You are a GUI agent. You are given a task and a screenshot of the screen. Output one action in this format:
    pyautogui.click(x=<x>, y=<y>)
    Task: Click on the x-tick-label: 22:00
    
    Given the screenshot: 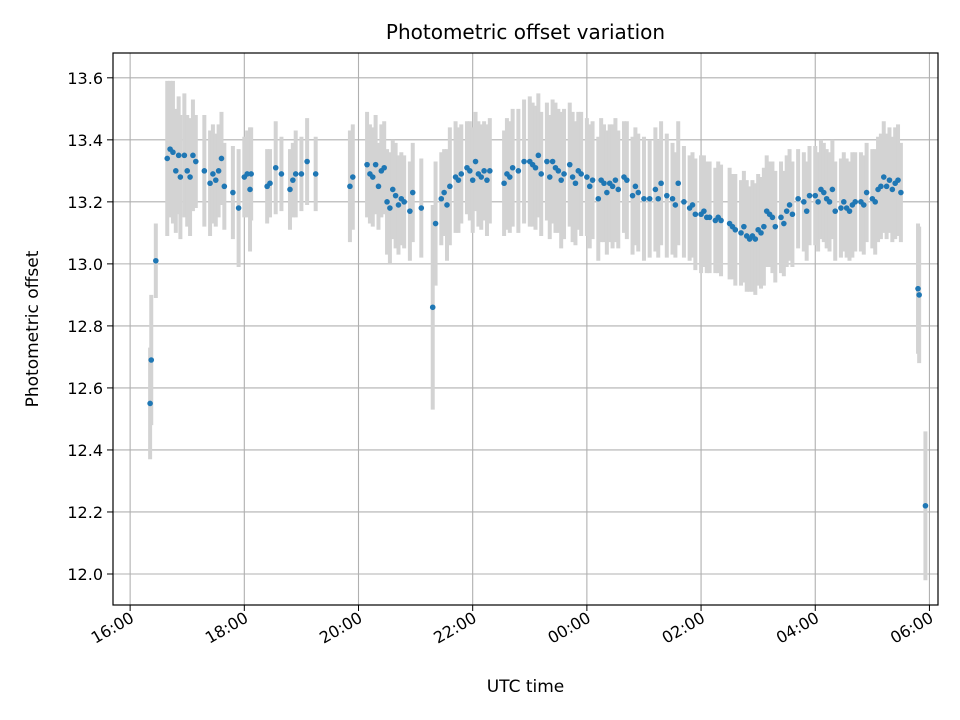 What is the action you would take?
    pyautogui.click(x=454, y=628)
    